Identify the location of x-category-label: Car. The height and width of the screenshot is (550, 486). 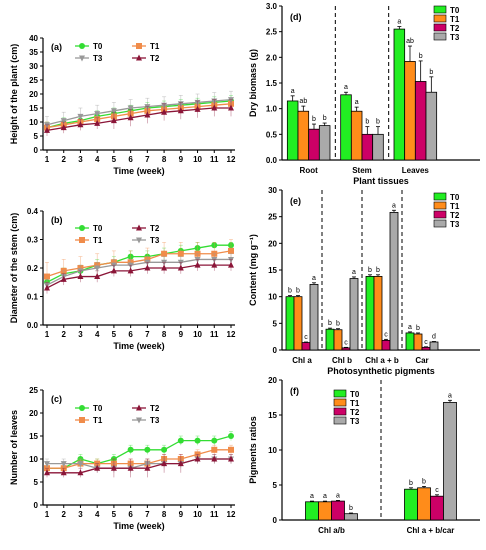
(421, 360).